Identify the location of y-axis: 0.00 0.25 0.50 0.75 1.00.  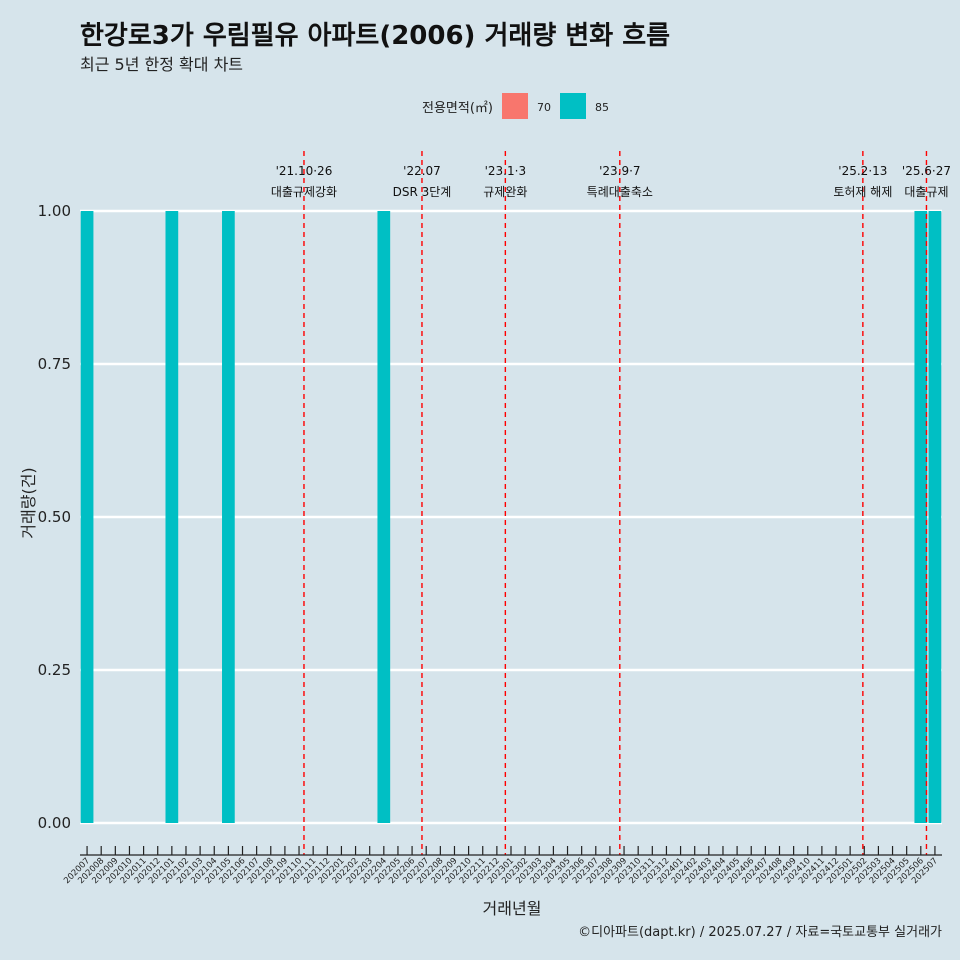
(54, 517).